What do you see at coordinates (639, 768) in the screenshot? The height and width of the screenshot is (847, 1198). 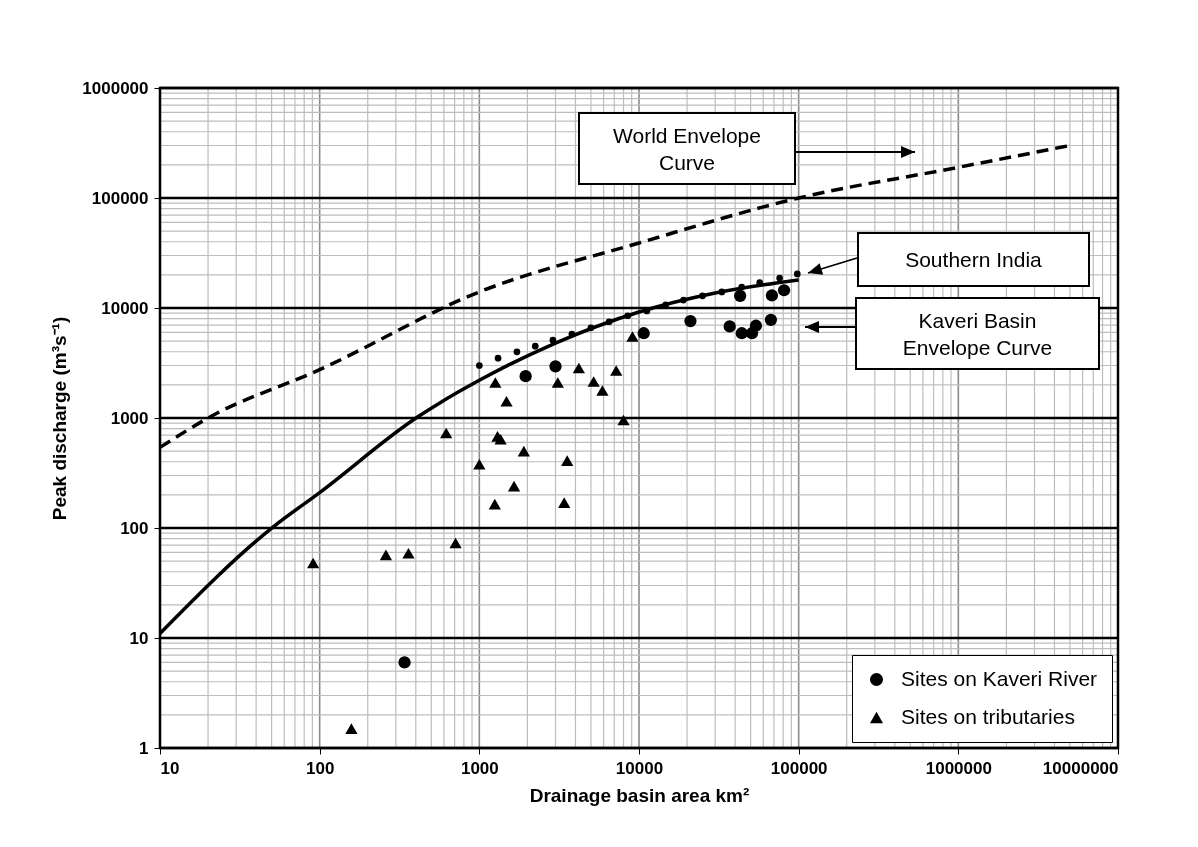 I see `x-tick-label: 10000` at bounding box center [639, 768].